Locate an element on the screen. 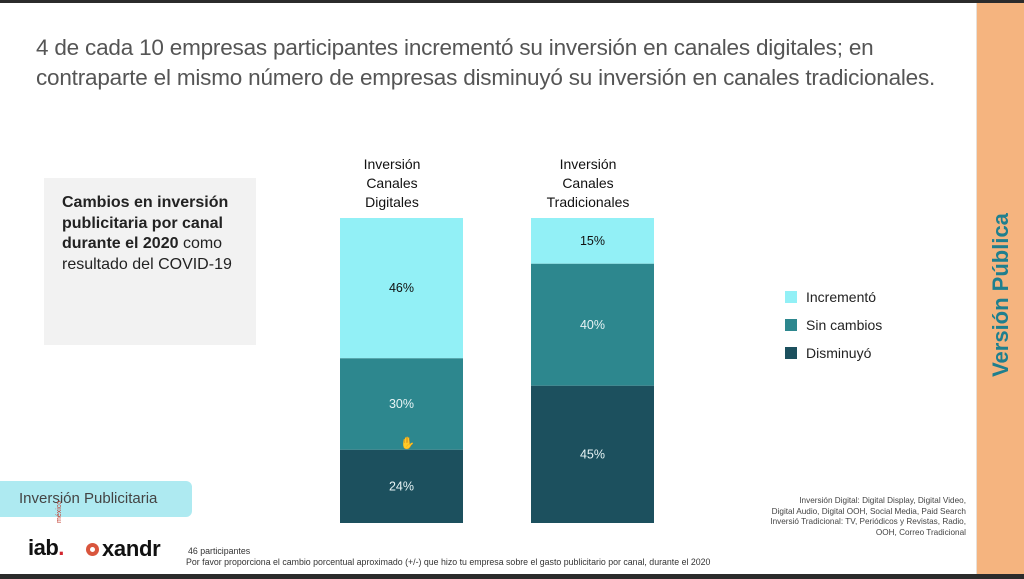 The height and width of the screenshot is (579, 1024). data-label: 46% is located at coordinates (401, 288).